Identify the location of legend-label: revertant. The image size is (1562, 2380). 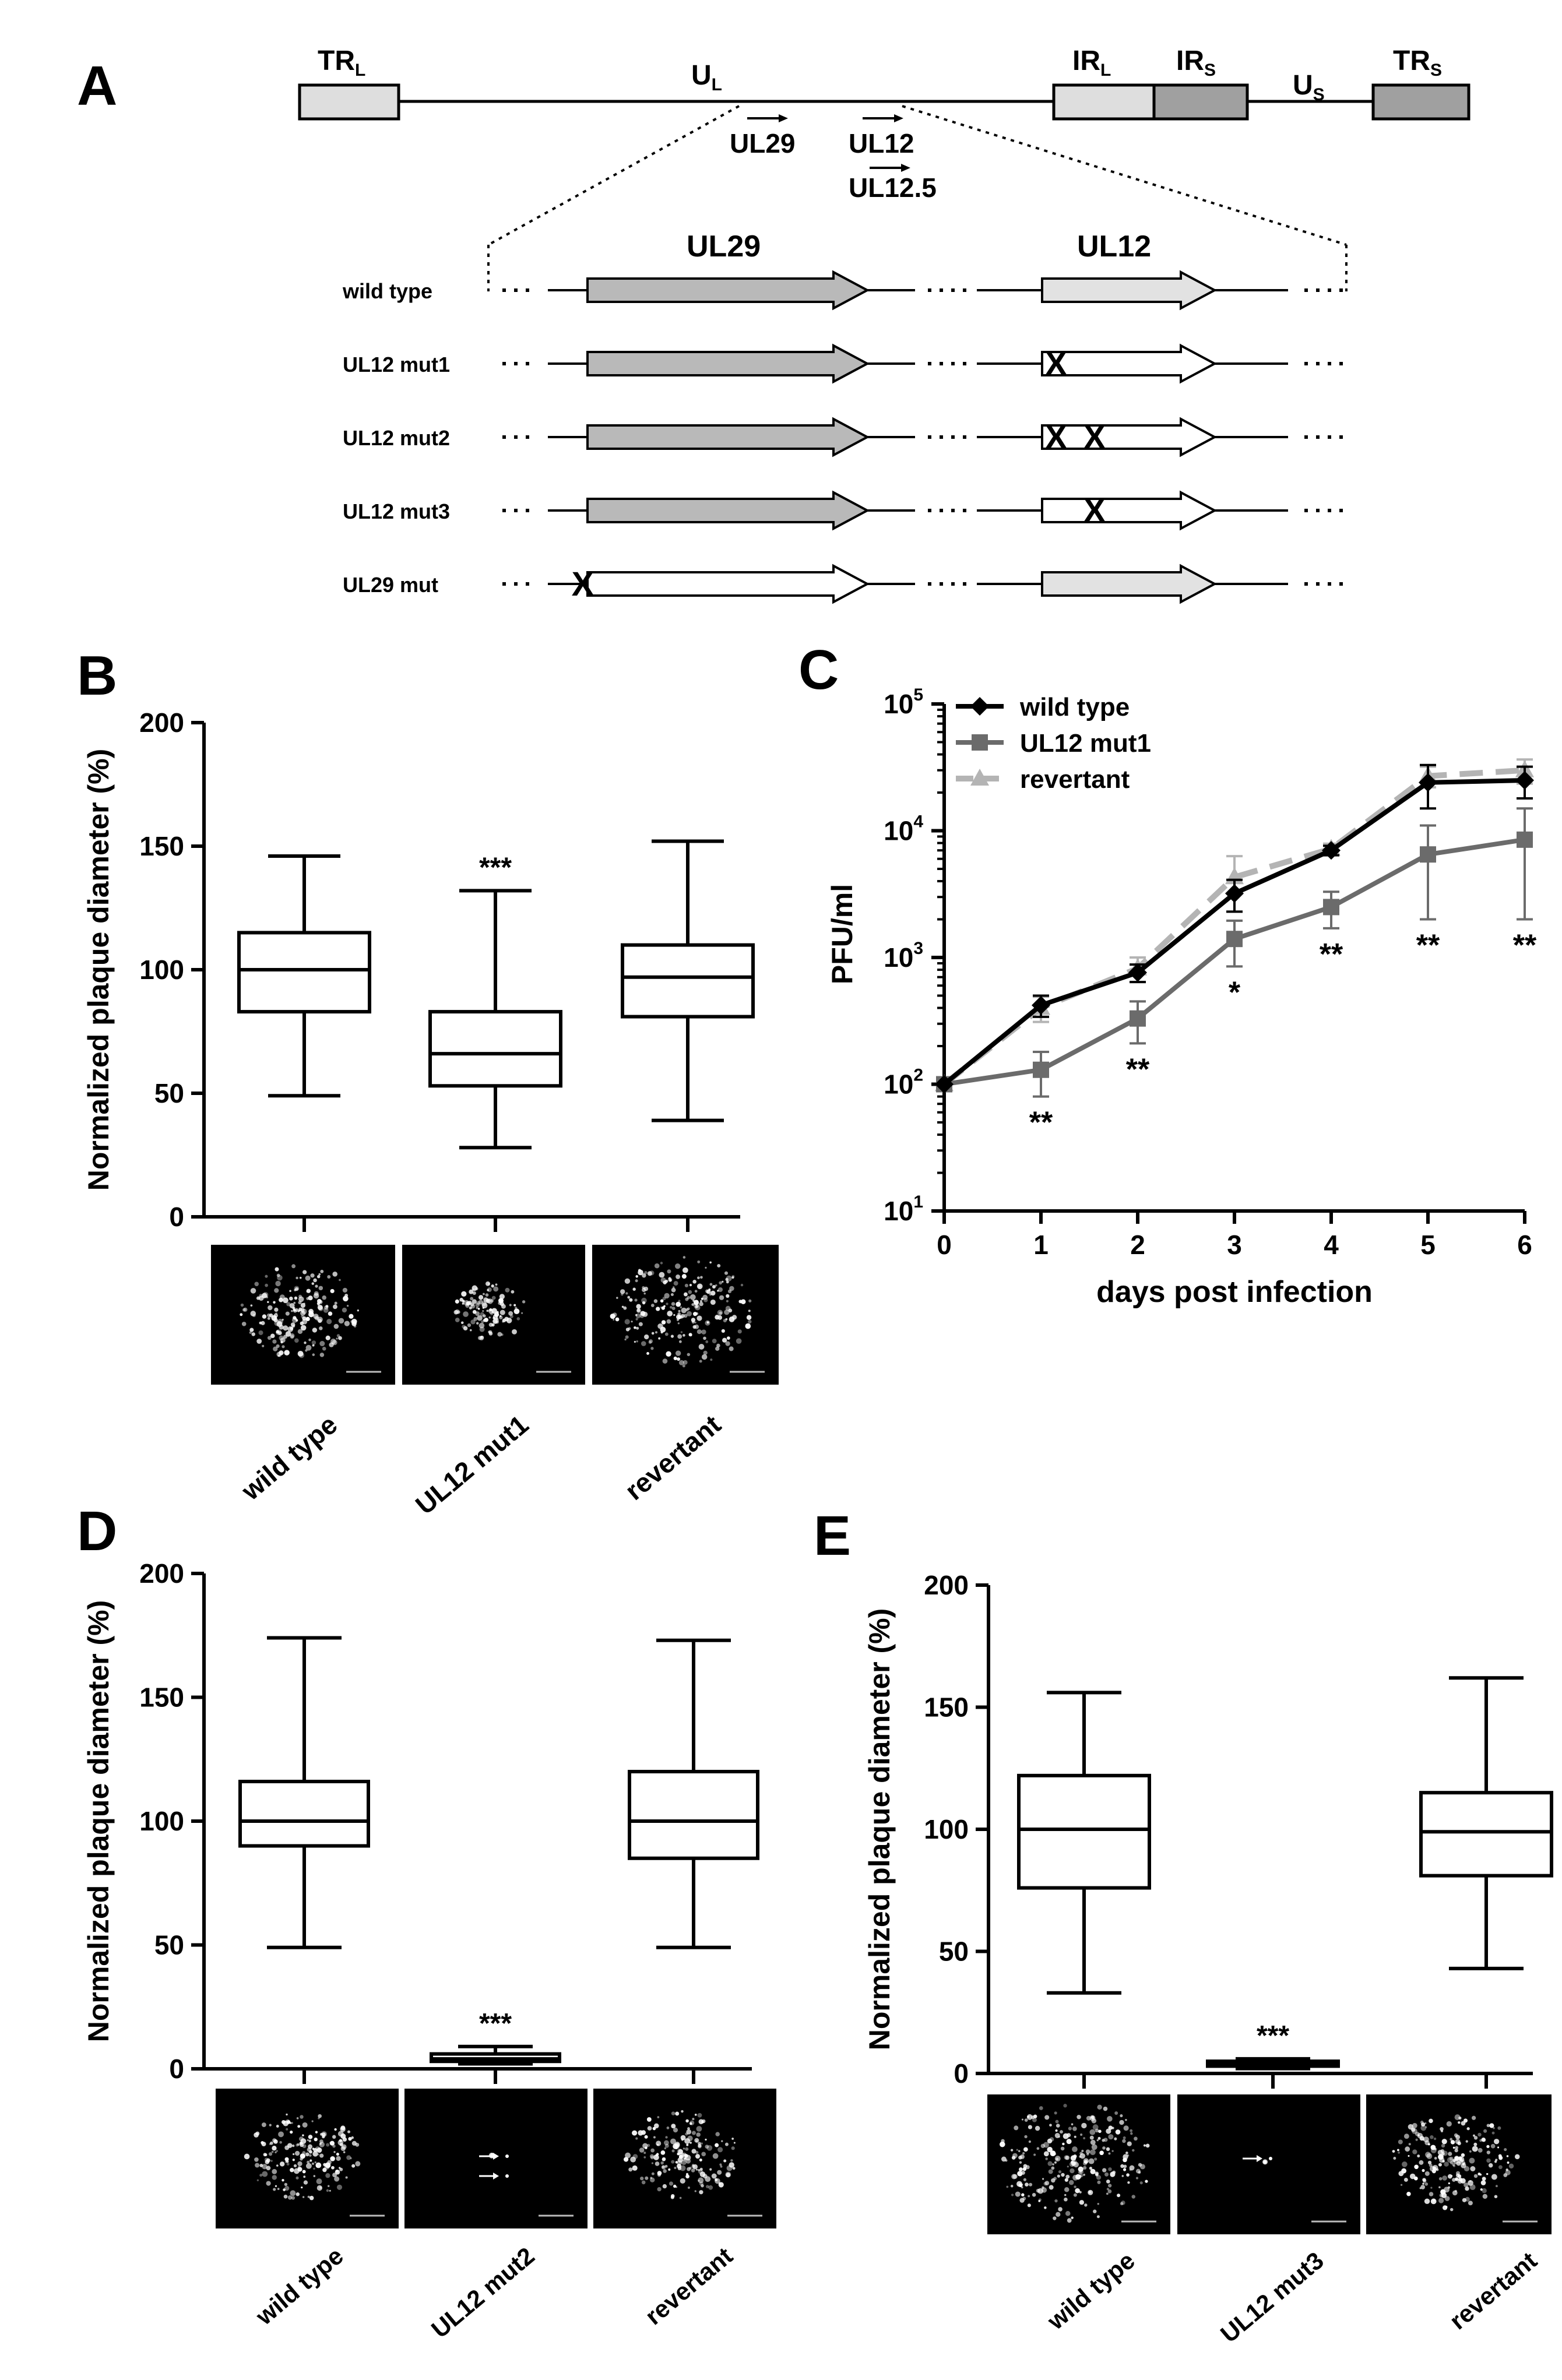
(1075, 779).